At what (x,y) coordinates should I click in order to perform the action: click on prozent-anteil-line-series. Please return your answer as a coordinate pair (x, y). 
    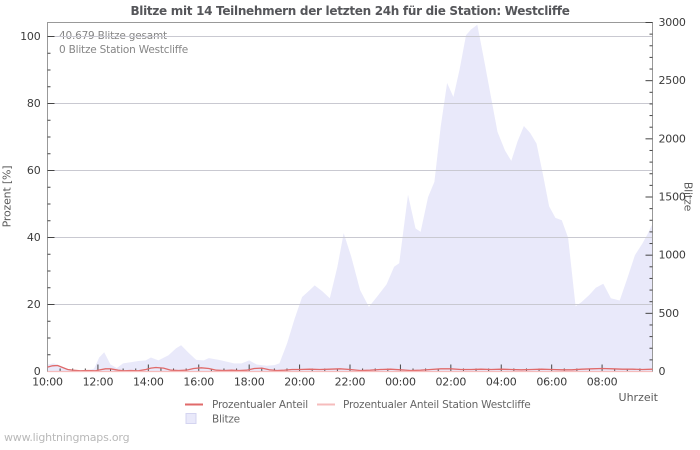
    Looking at the image, I should click on (350, 368).